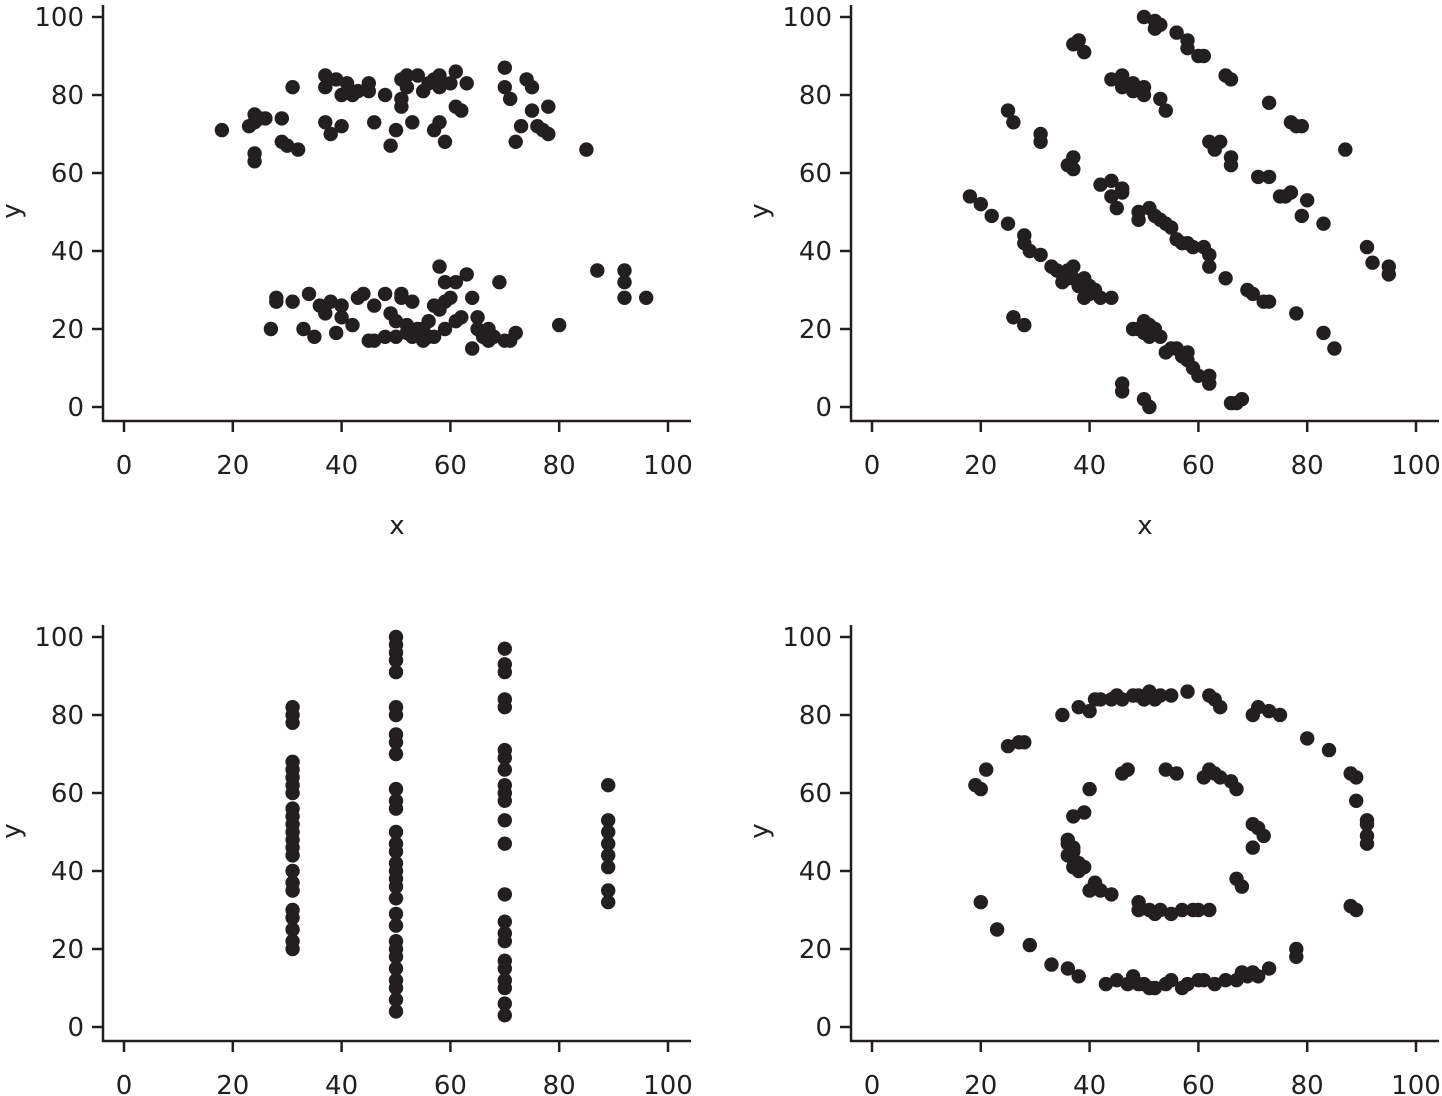 This screenshot has width=1442, height=1096. I want to click on x-tick-label: 20, so click(980, 466).